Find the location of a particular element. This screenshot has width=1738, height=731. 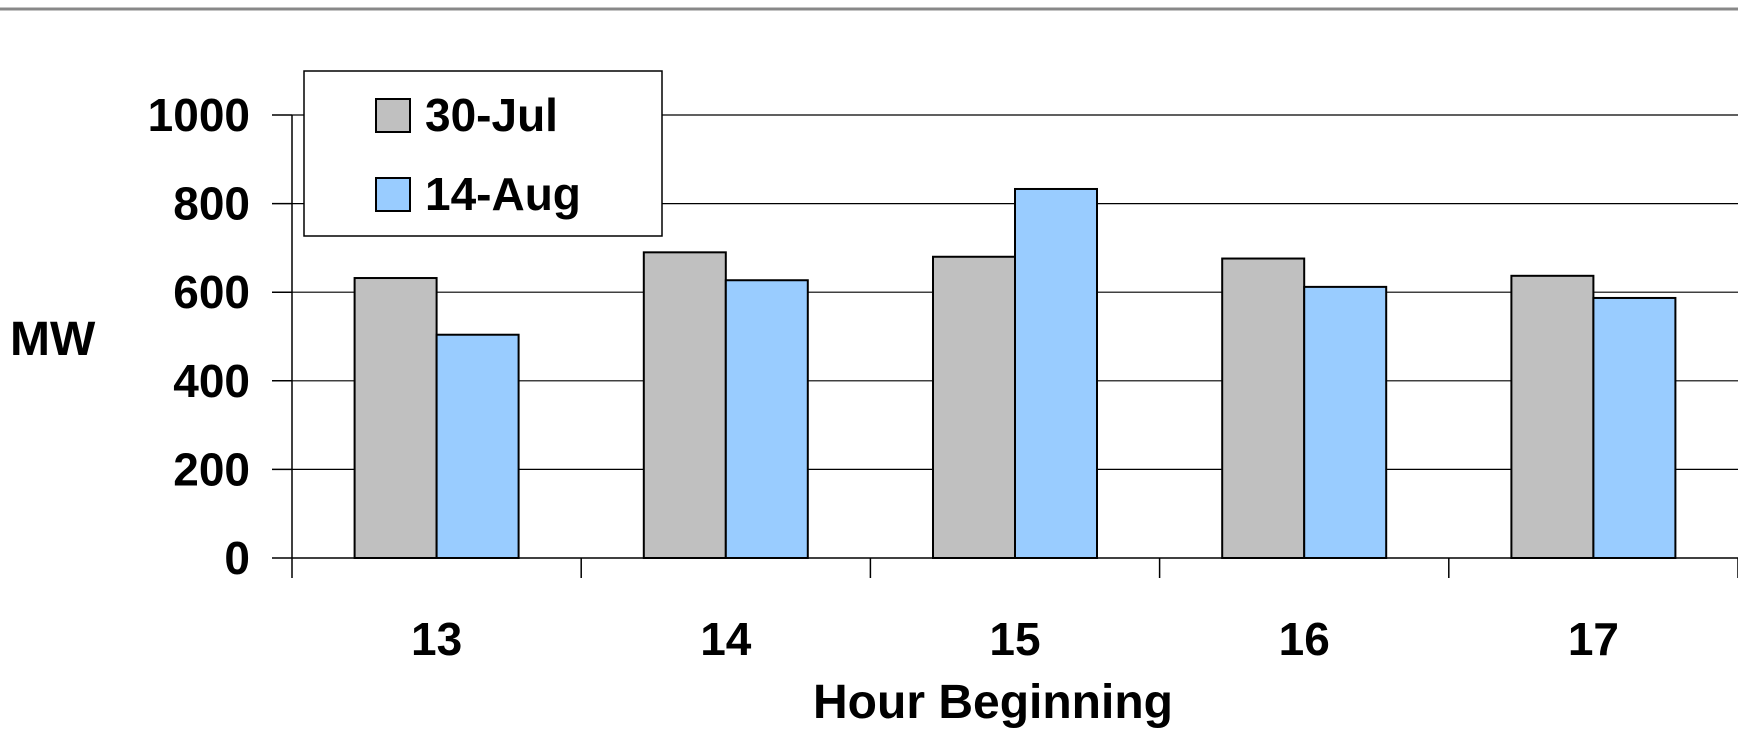

legend: 30-Jul 14-Aug is located at coordinates (483, 153).